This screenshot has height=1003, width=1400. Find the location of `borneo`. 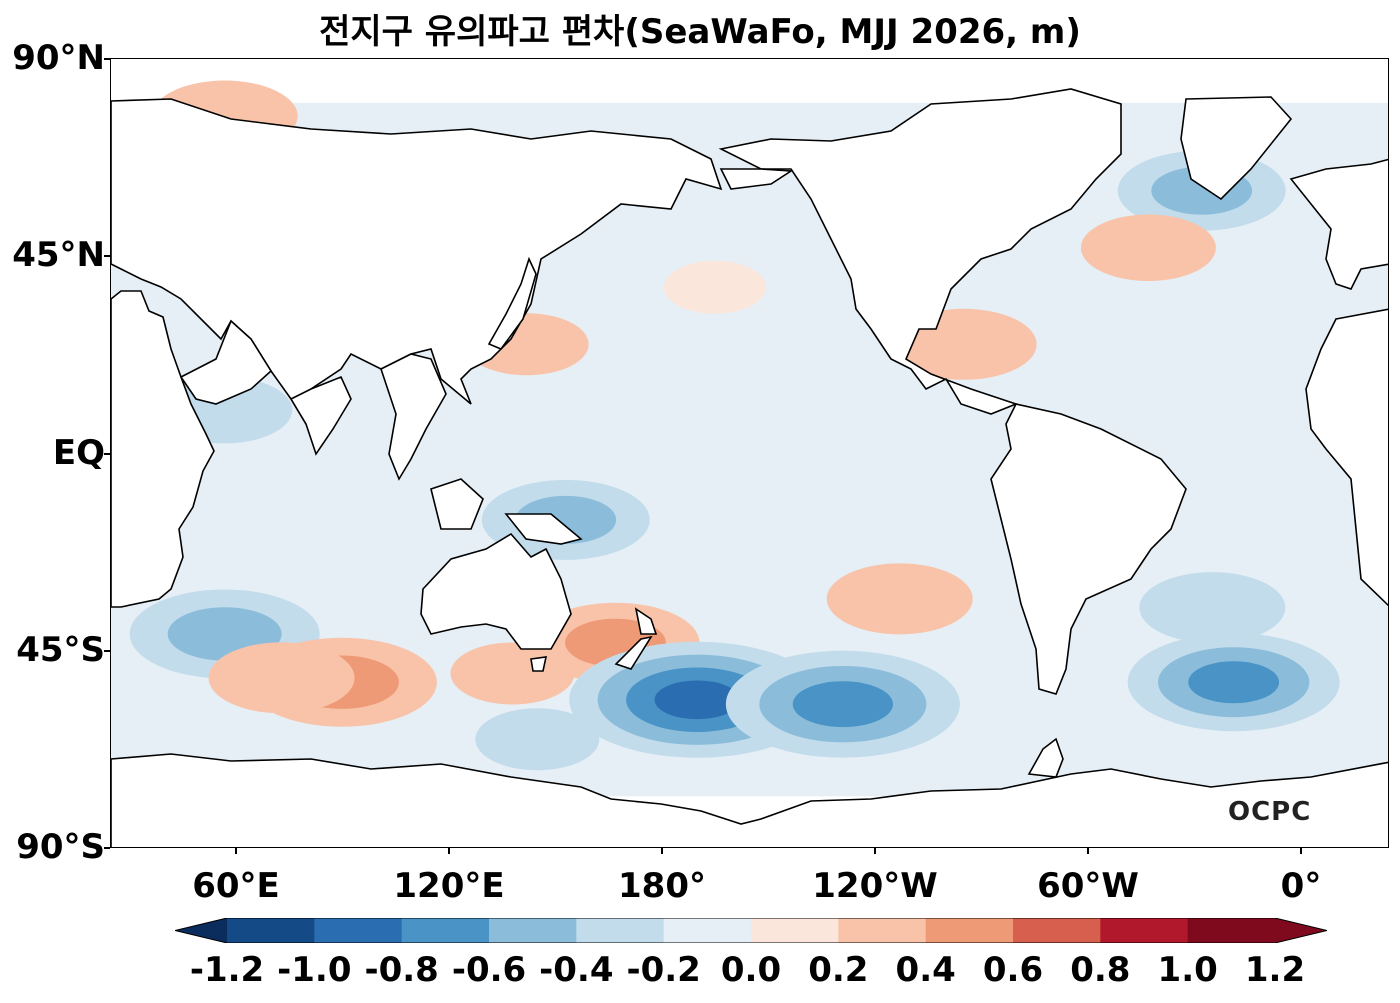

borneo is located at coordinates (457, 504).